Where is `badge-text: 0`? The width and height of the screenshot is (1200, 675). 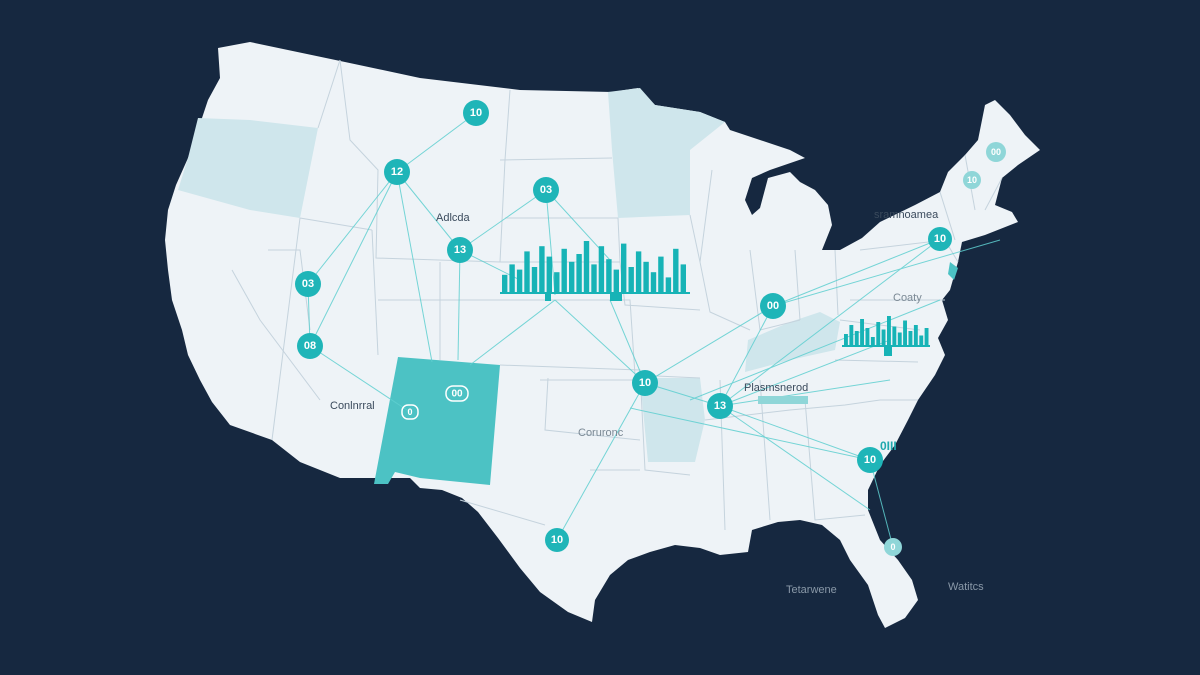
badge-text: 0 is located at coordinates (409, 412).